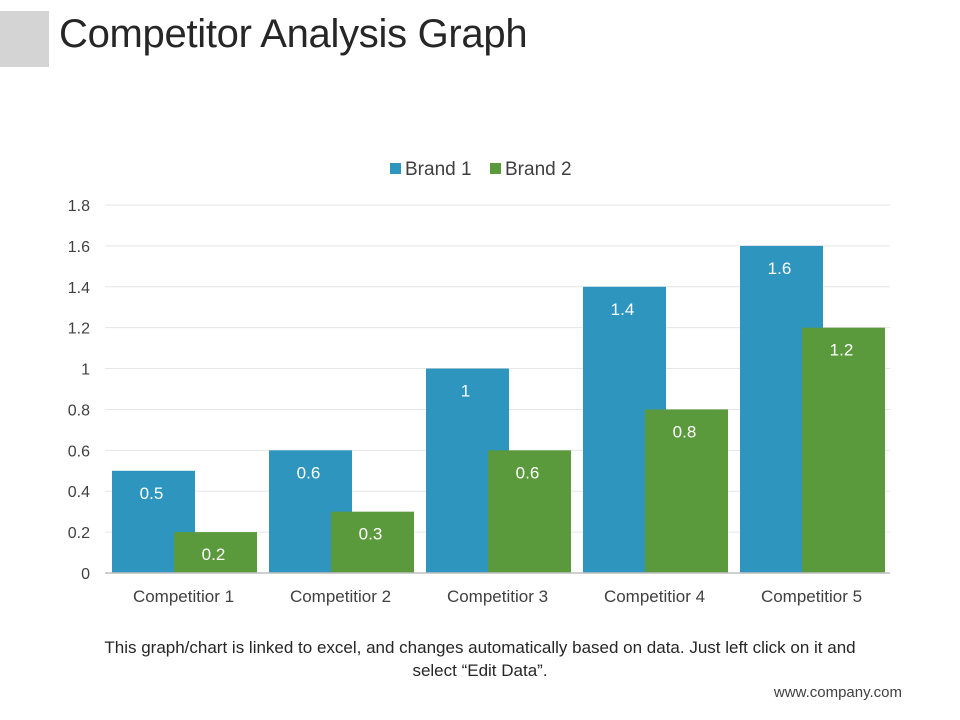 The width and height of the screenshot is (960, 720). Describe the element at coordinates (340, 596) in the screenshot. I see `x-tick-label: Competitior 2` at that location.